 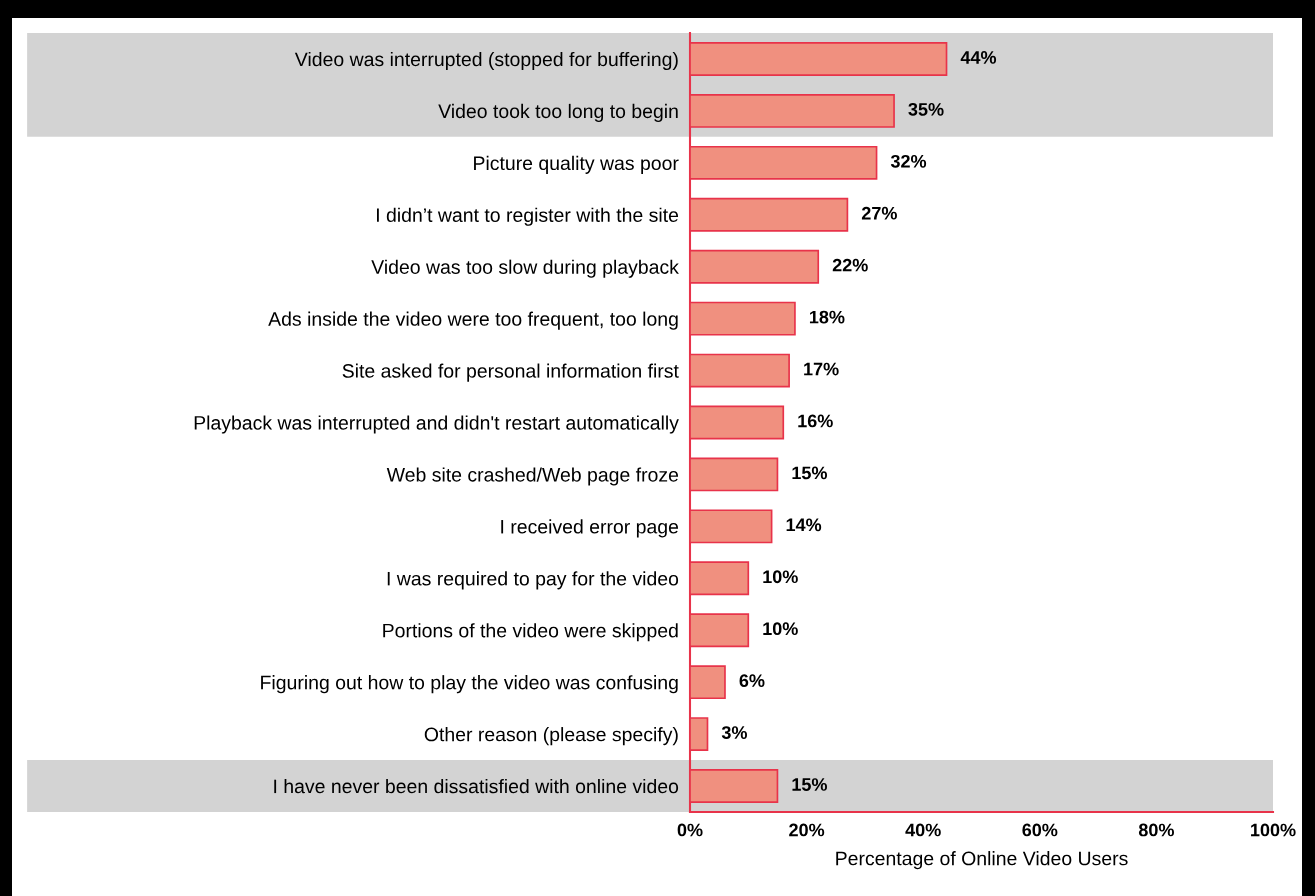 What do you see at coordinates (533, 580) in the screenshot?
I see `y-tick-label: I was required to pay for the video` at bounding box center [533, 580].